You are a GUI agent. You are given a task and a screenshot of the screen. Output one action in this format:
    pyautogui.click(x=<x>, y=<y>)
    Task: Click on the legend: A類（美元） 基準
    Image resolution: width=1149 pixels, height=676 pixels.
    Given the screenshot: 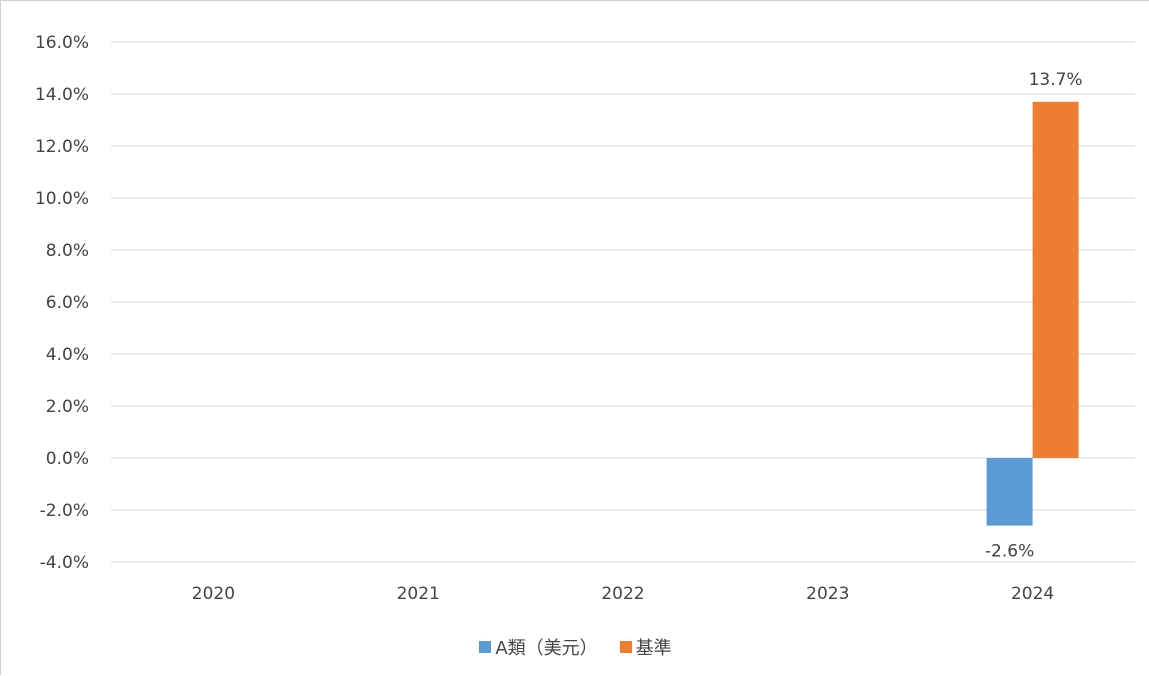 What is the action you would take?
    pyautogui.click(x=575, y=647)
    